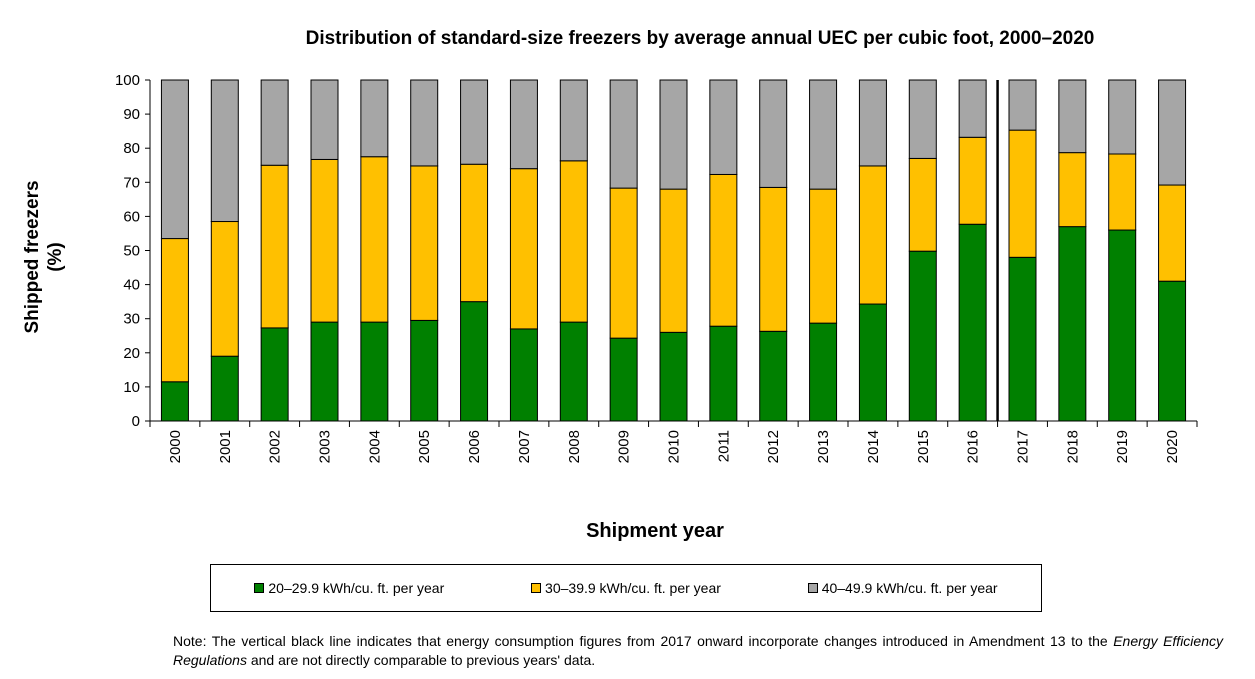 This screenshot has width=1255, height=679. What do you see at coordinates (275, 446) in the screenshot?
I see `x-tick-label-2002: 2002` at bounding box center [275, 446].